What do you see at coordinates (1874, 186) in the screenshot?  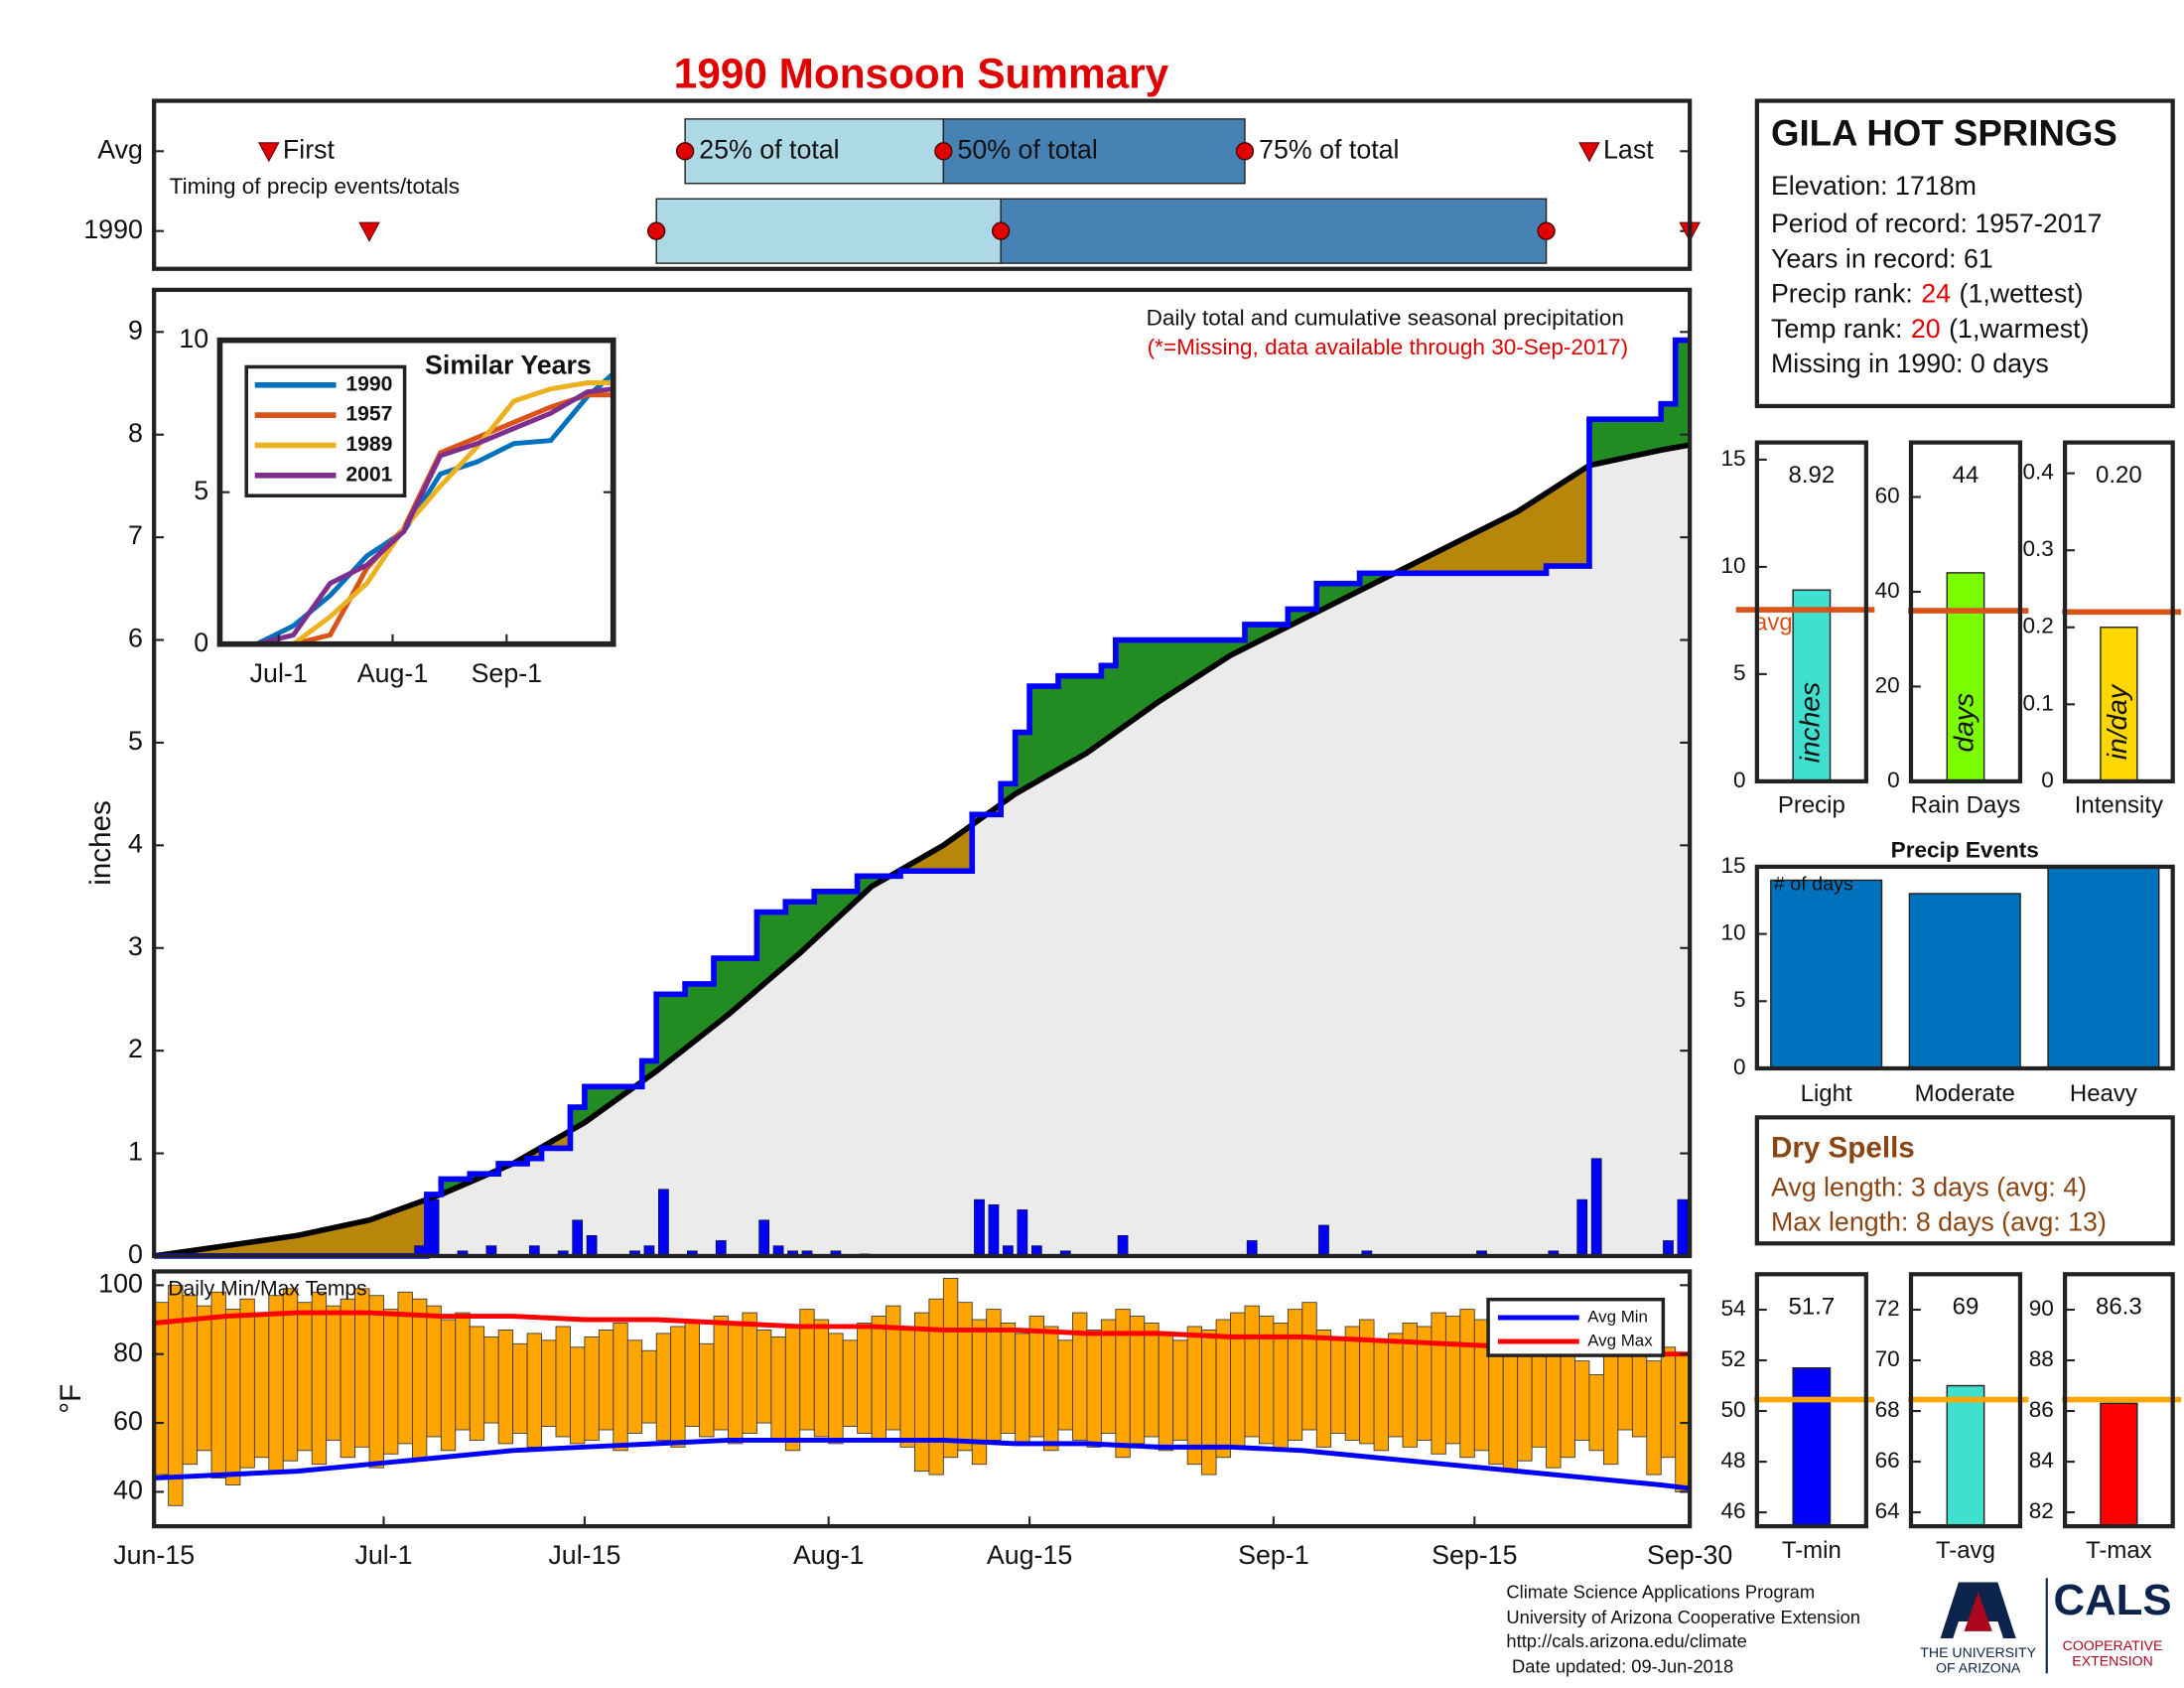 I see `station-elevation: Elevation: 1718m` at bounding box center [1874, 186].